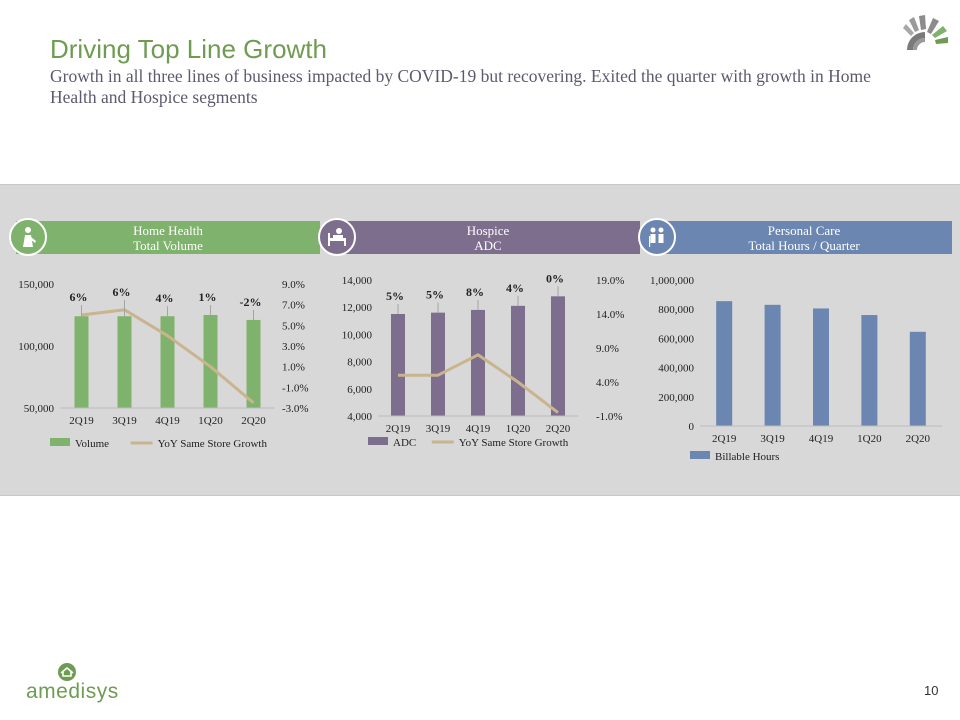 The width and height of the screenshot is (960, 720). What do you see at coordinates (208, 297) in the screenshot?
I see `data-label: 1%` at bounding box center [208, 297].